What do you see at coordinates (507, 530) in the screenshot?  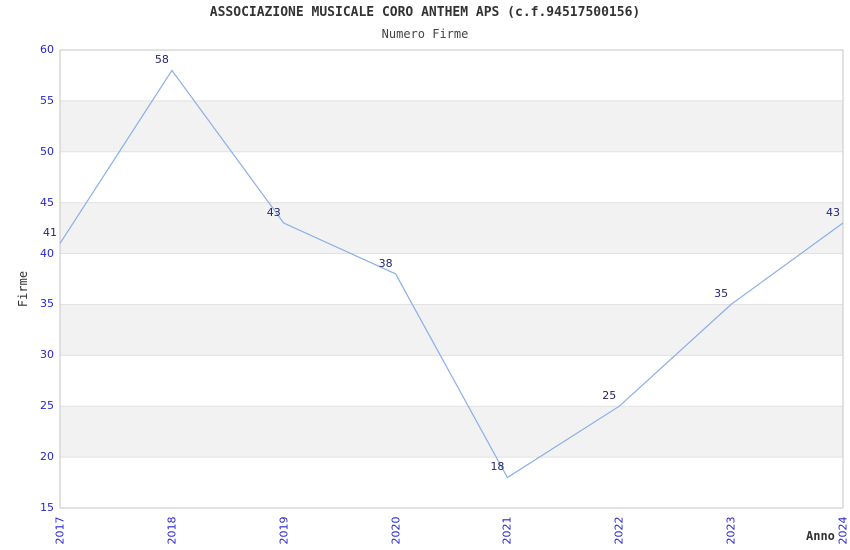 I see `x-tick-label: 2021` at bounding box center [507, 530].